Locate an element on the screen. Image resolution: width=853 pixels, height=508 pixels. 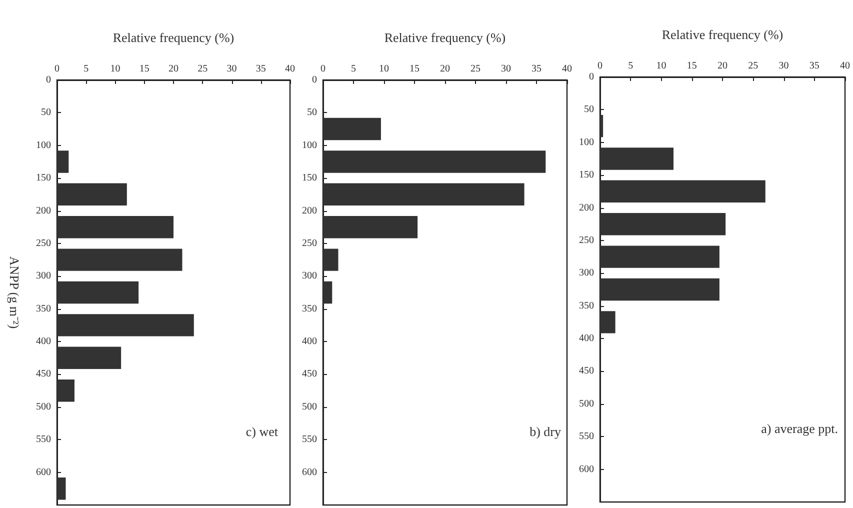
y-axis-title: ANPP (g m⁻²) is located at coordinates (14, 292).